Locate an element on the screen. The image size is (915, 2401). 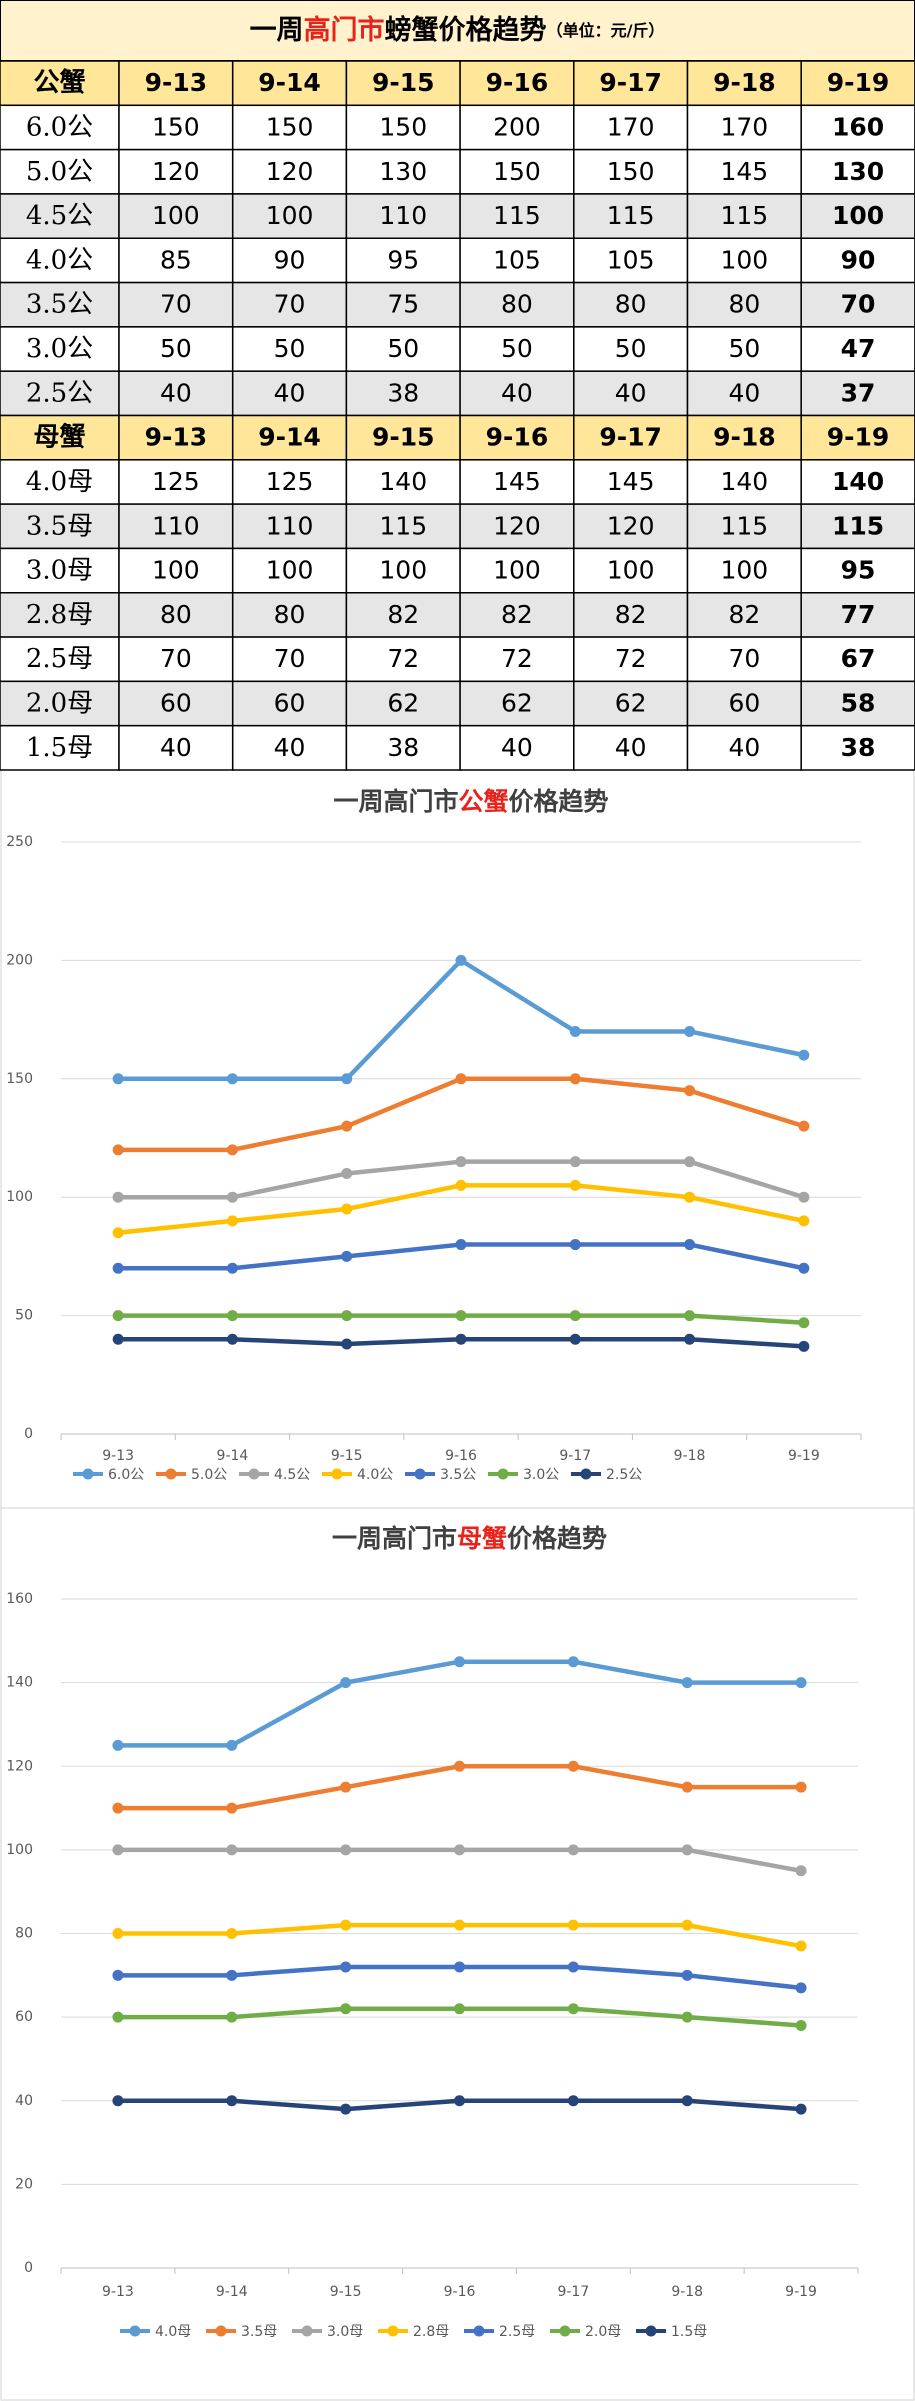
x-tick-label: 9-16 is located at coordinates (460, 2292).